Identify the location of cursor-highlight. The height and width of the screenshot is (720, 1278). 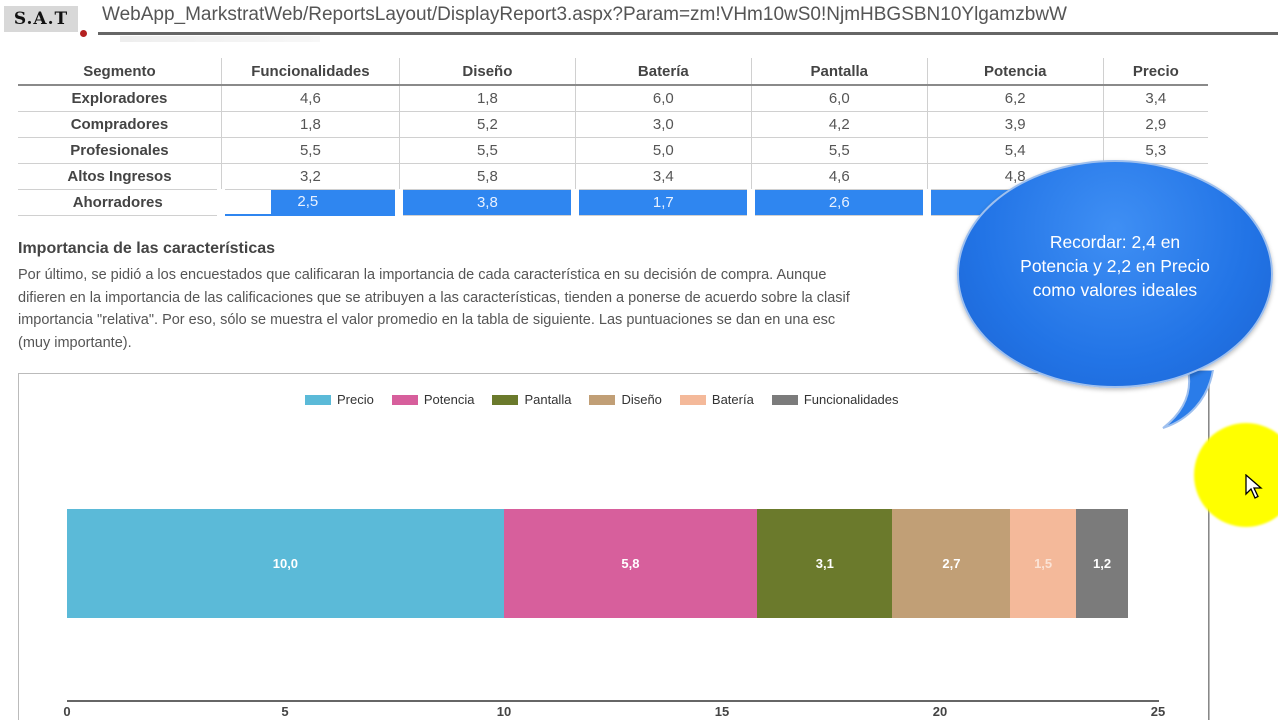
(1236, 475).